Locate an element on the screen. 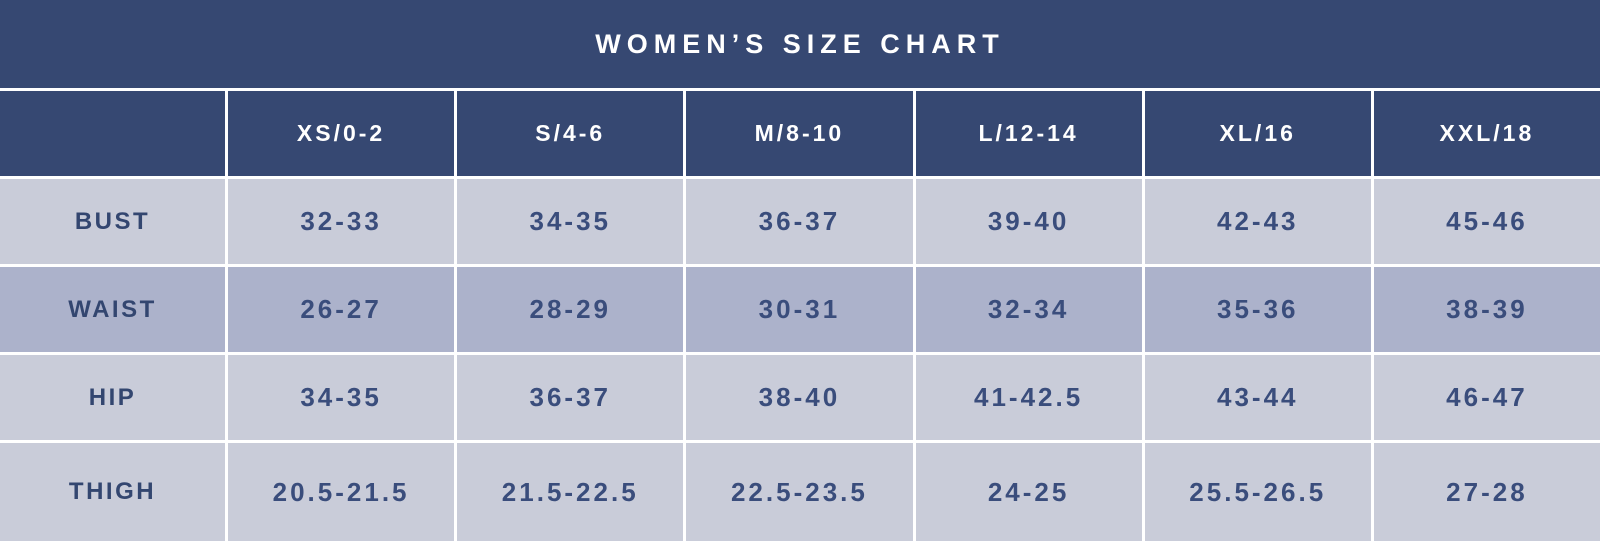 The image size is (1600, 541). thigh-xxl-value: 27-28 is located at coordinates (1486, 492).